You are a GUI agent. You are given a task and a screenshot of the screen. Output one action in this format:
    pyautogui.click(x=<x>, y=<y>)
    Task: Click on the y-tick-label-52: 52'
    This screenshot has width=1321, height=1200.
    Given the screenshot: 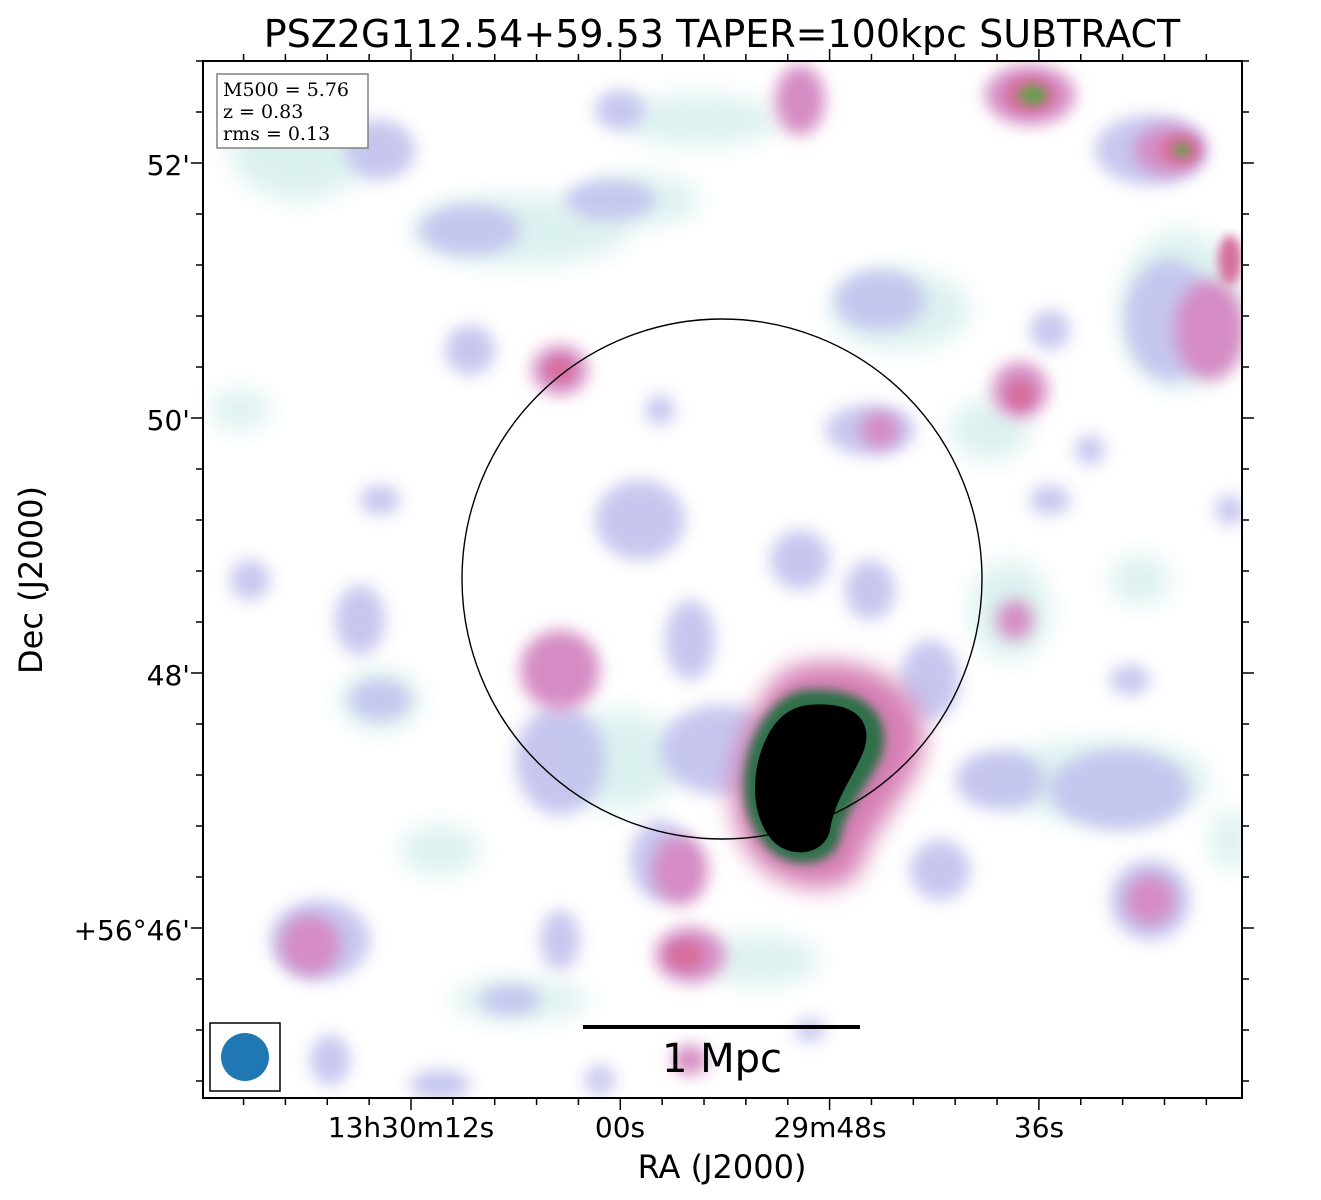 What is the action you would take?
    pyautogui.click(x=168, y=165)
    